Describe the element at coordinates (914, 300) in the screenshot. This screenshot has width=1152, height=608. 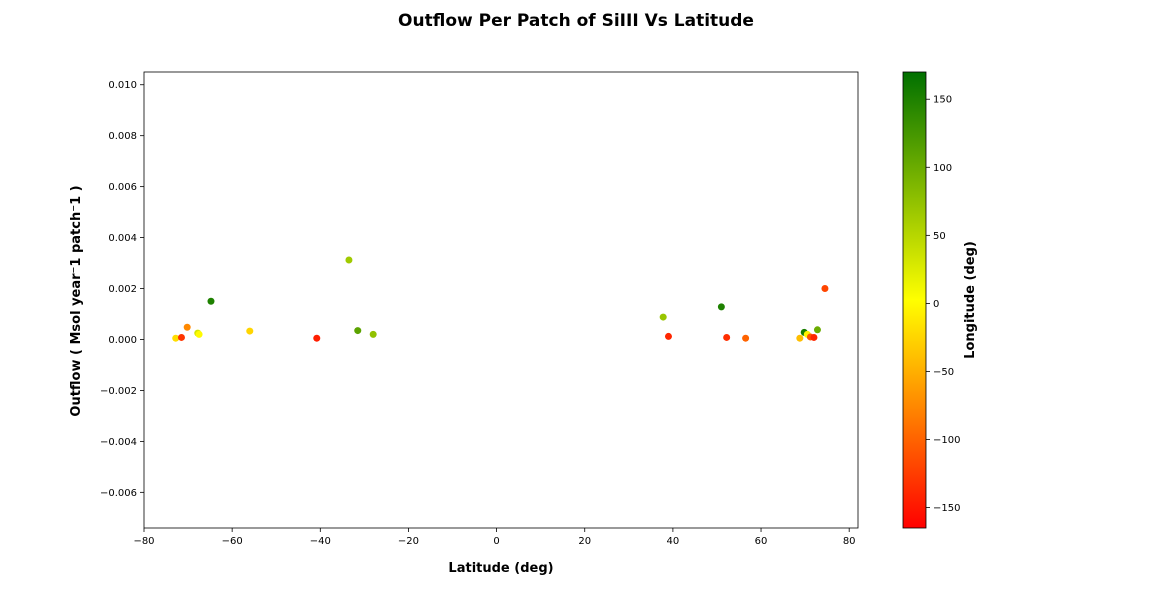
I see `colorbar` at that location.